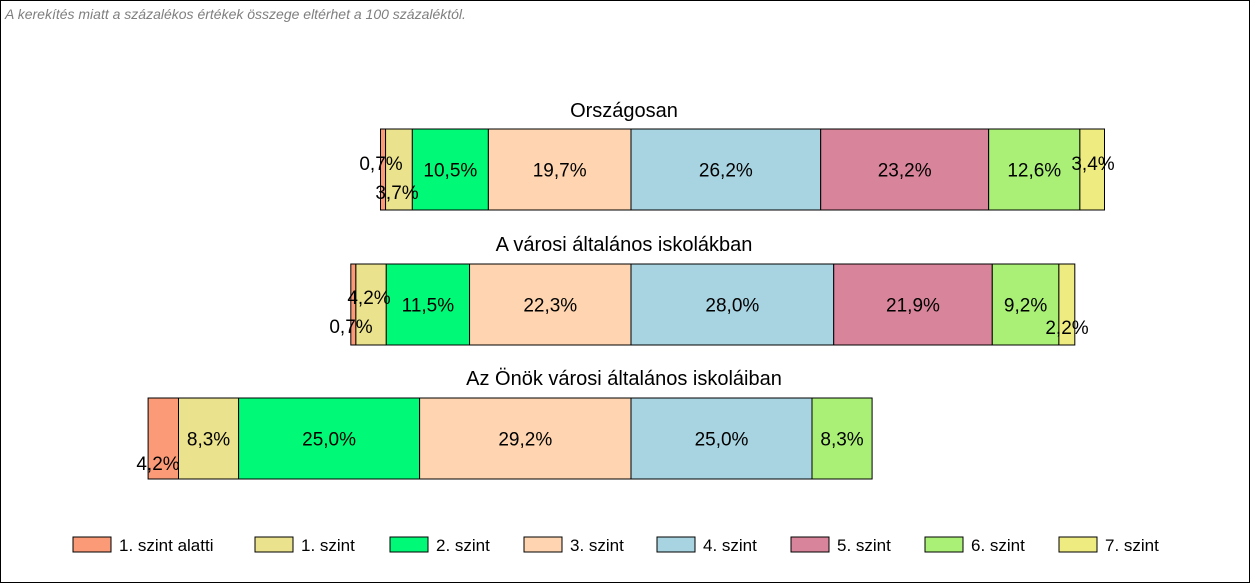  I want to click on legend-label-3: 2. szint, so click(463, 545).